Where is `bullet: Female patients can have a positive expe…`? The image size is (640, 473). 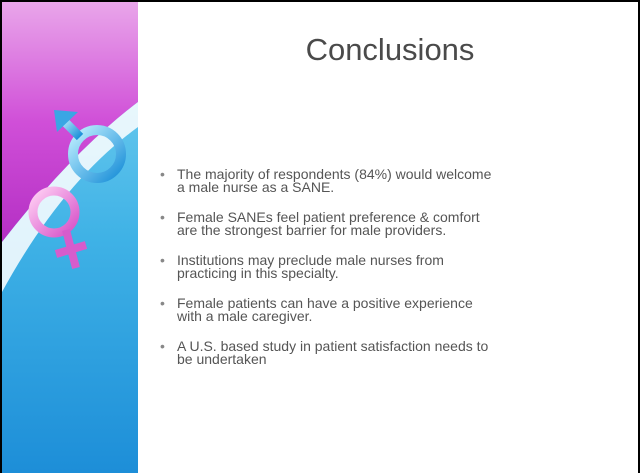
bullet: Female patients can have a positive expe… is located at coordinates (330, 309).